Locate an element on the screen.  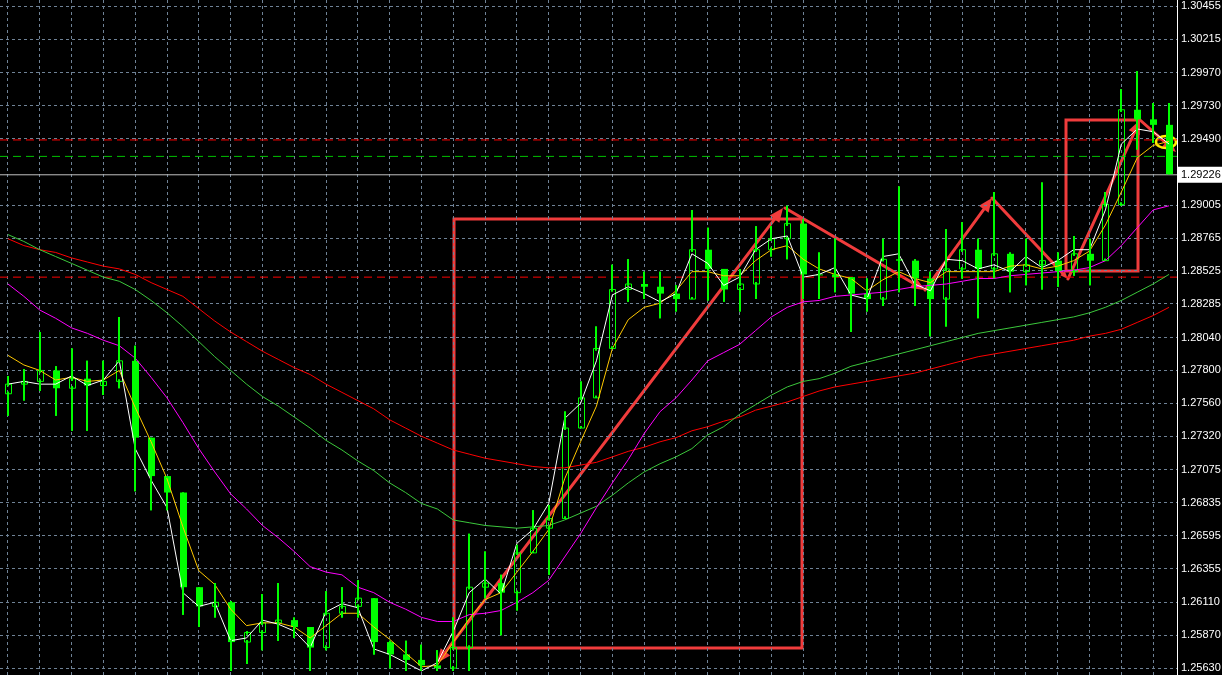
y-tick-label: 1.29730 is located at coordinates (1201, 104).